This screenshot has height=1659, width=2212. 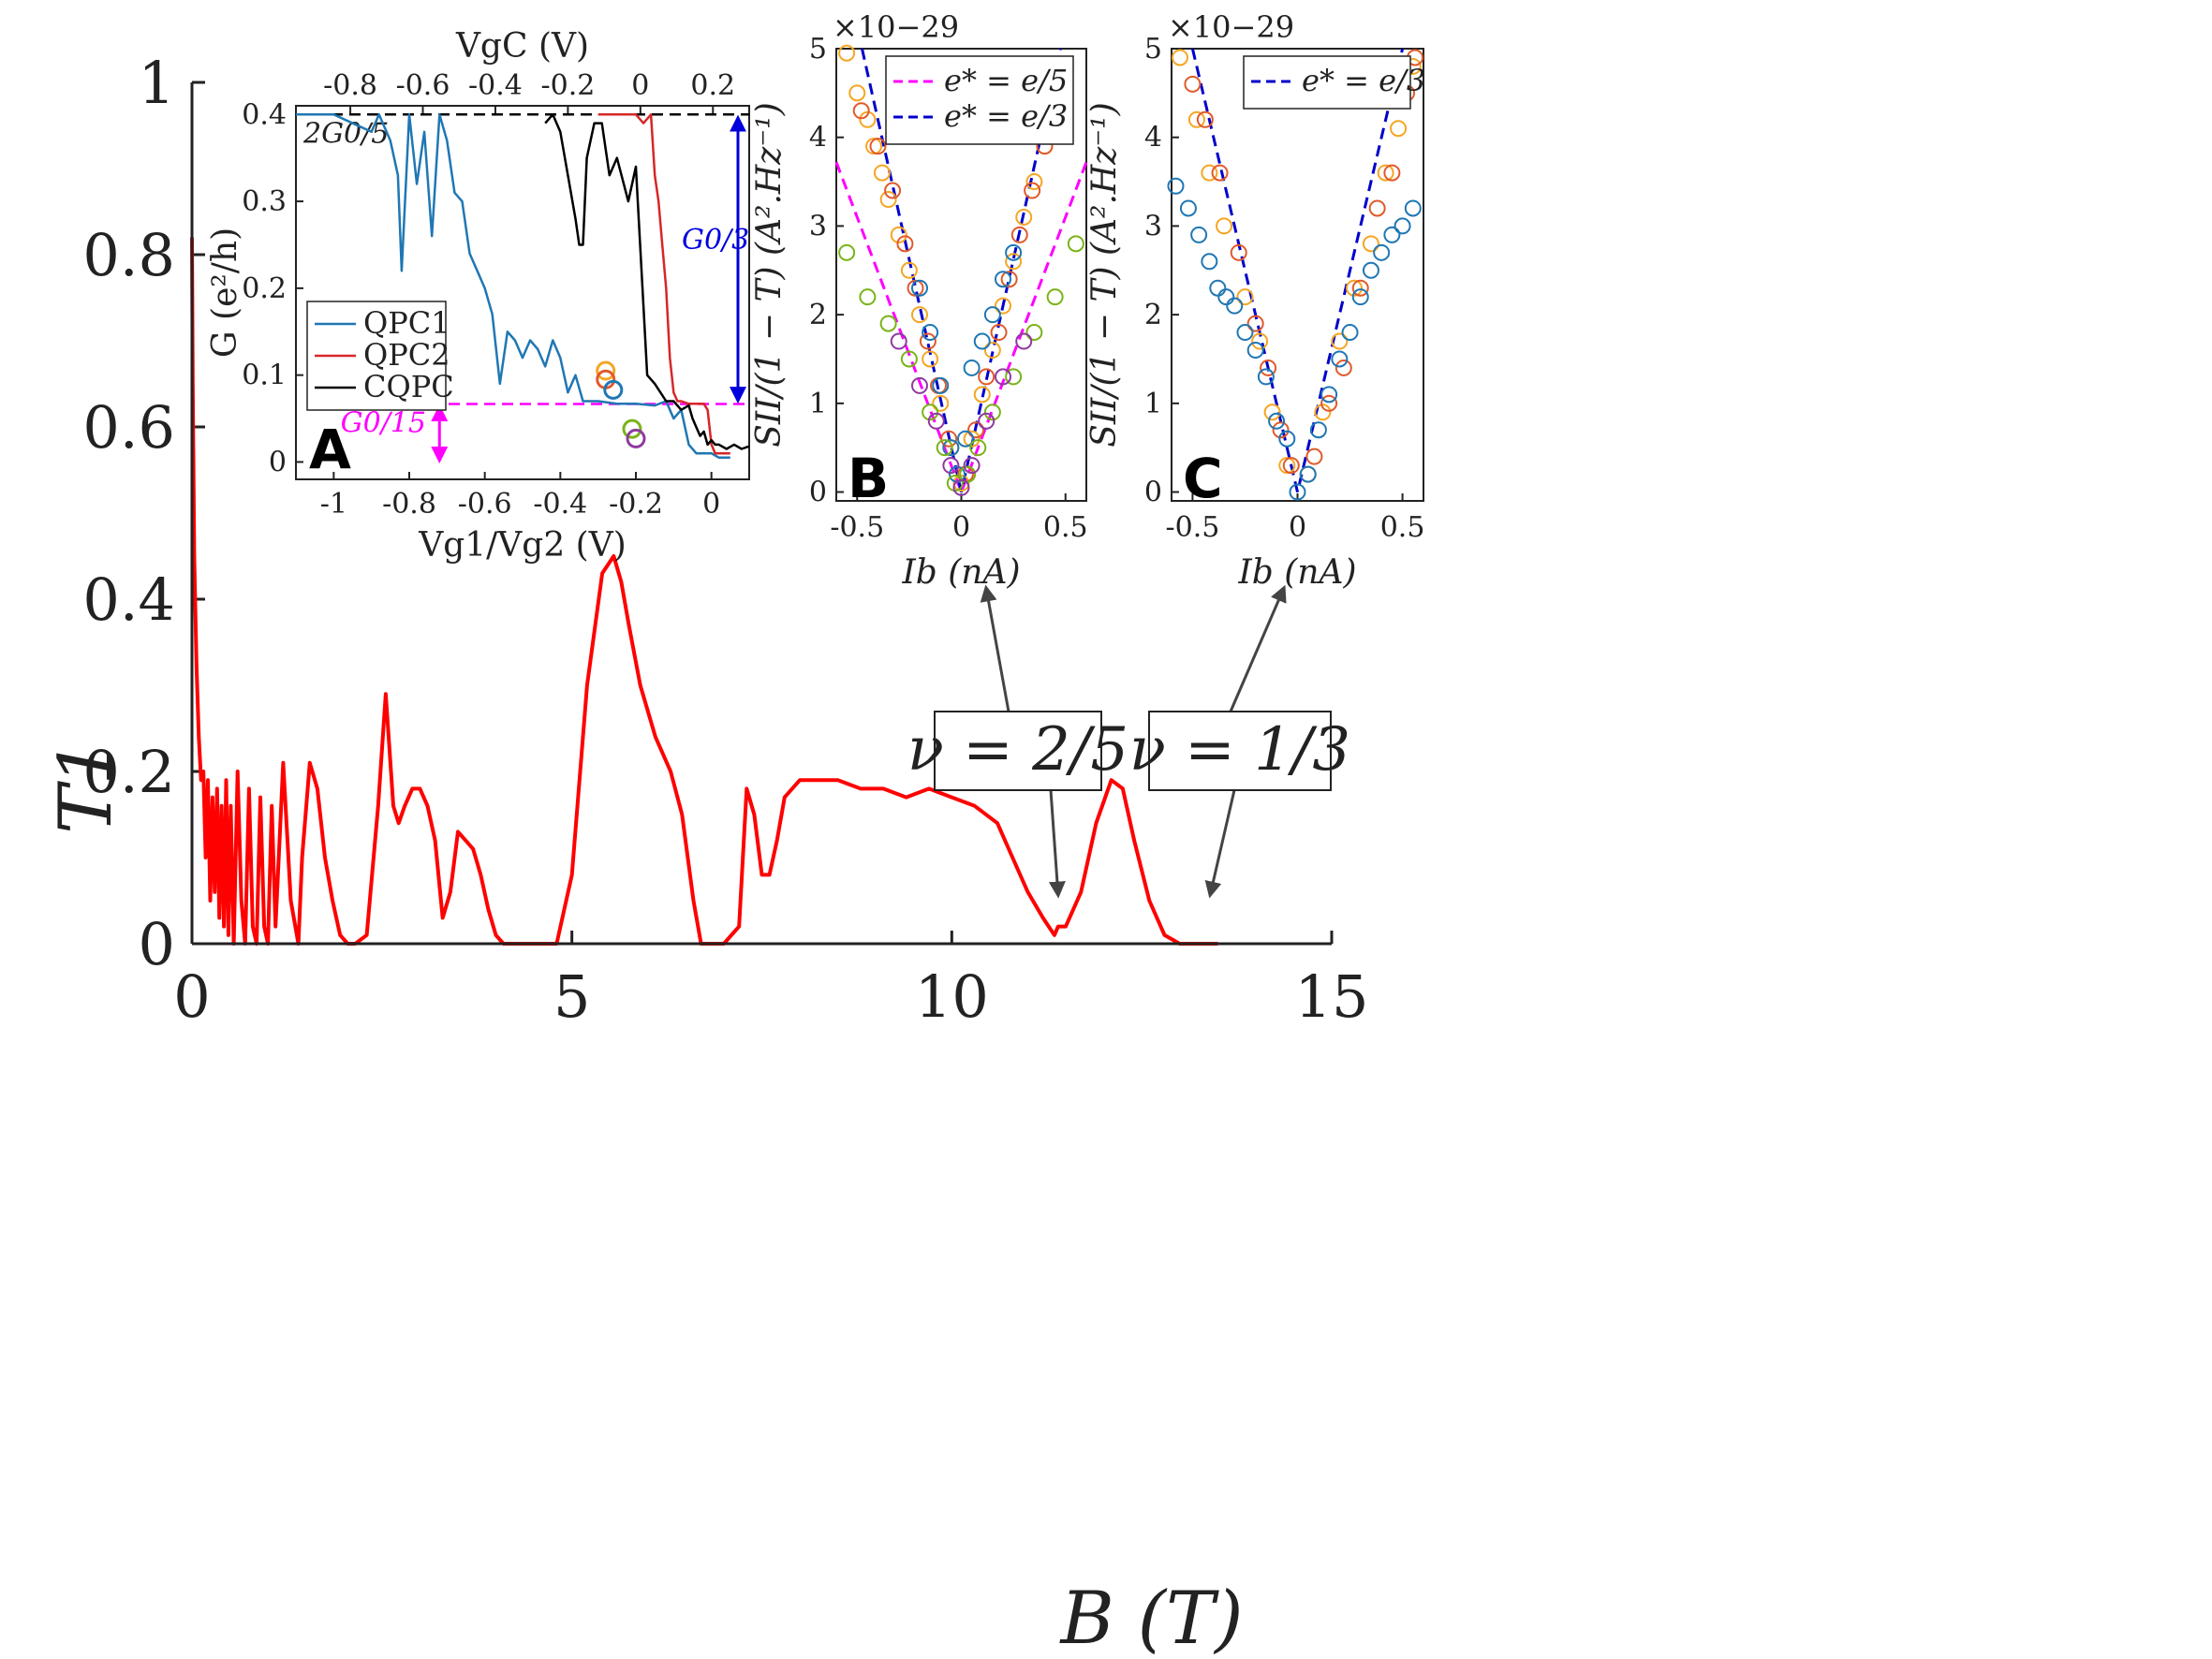 I want to click on inset-a-reference-label: G0/15, so click(x=383, y=423).